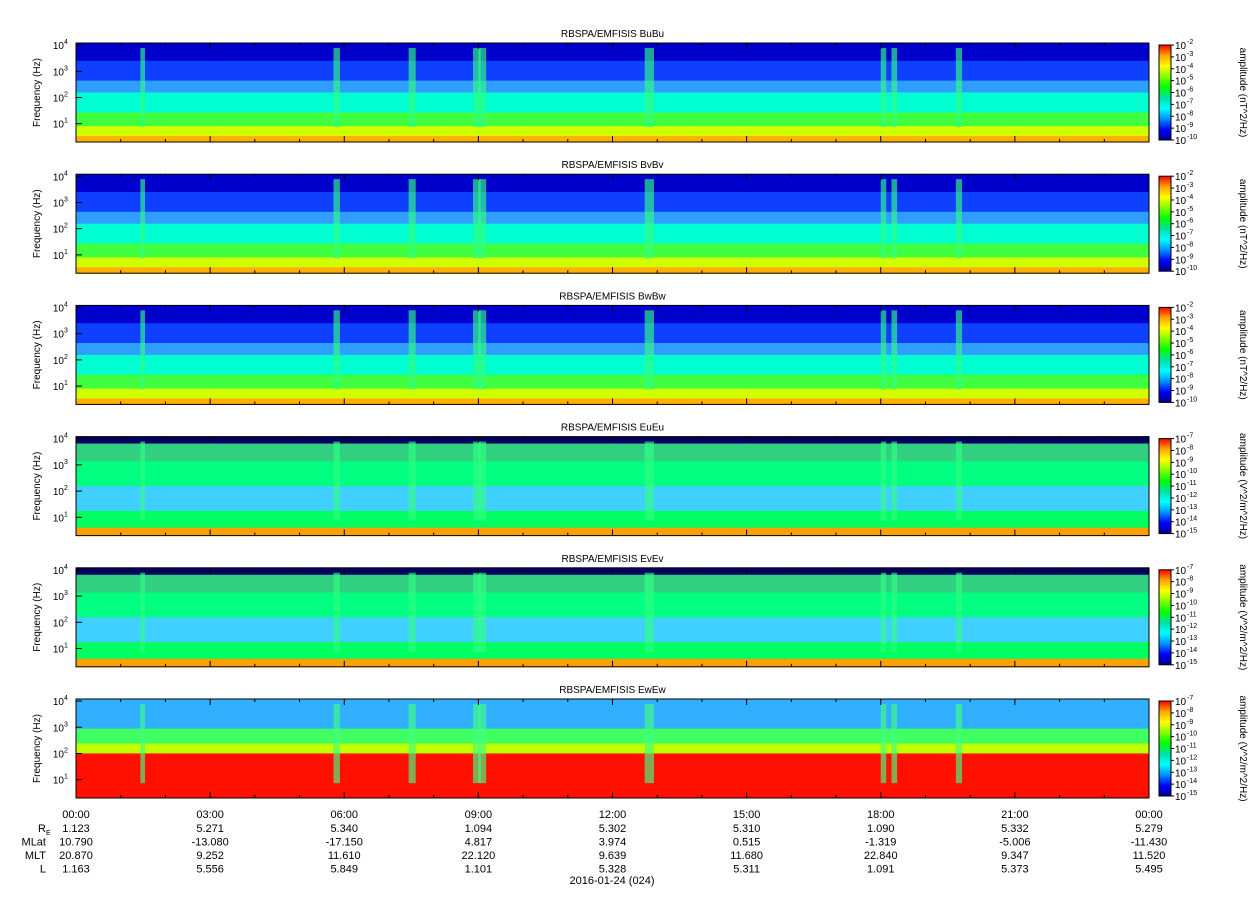 Image resolution: width=1248 pixels, height=899 pixels. Describe the element at coordinates (1190, 209) in the screenshot. I see `colorbar-tick-exponent: -5` at that location.